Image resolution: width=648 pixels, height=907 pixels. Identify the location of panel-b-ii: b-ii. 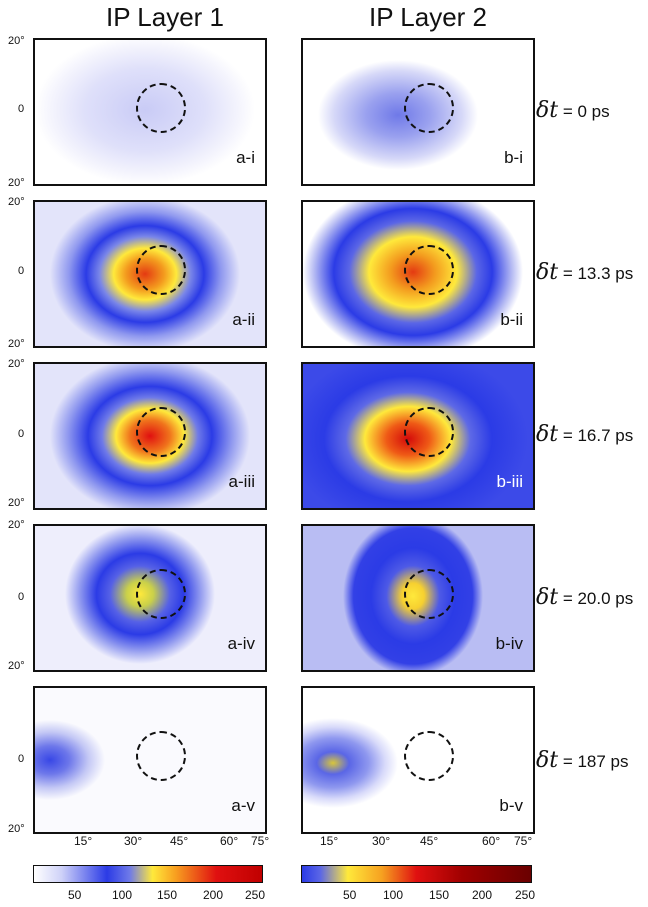
(418, 274).